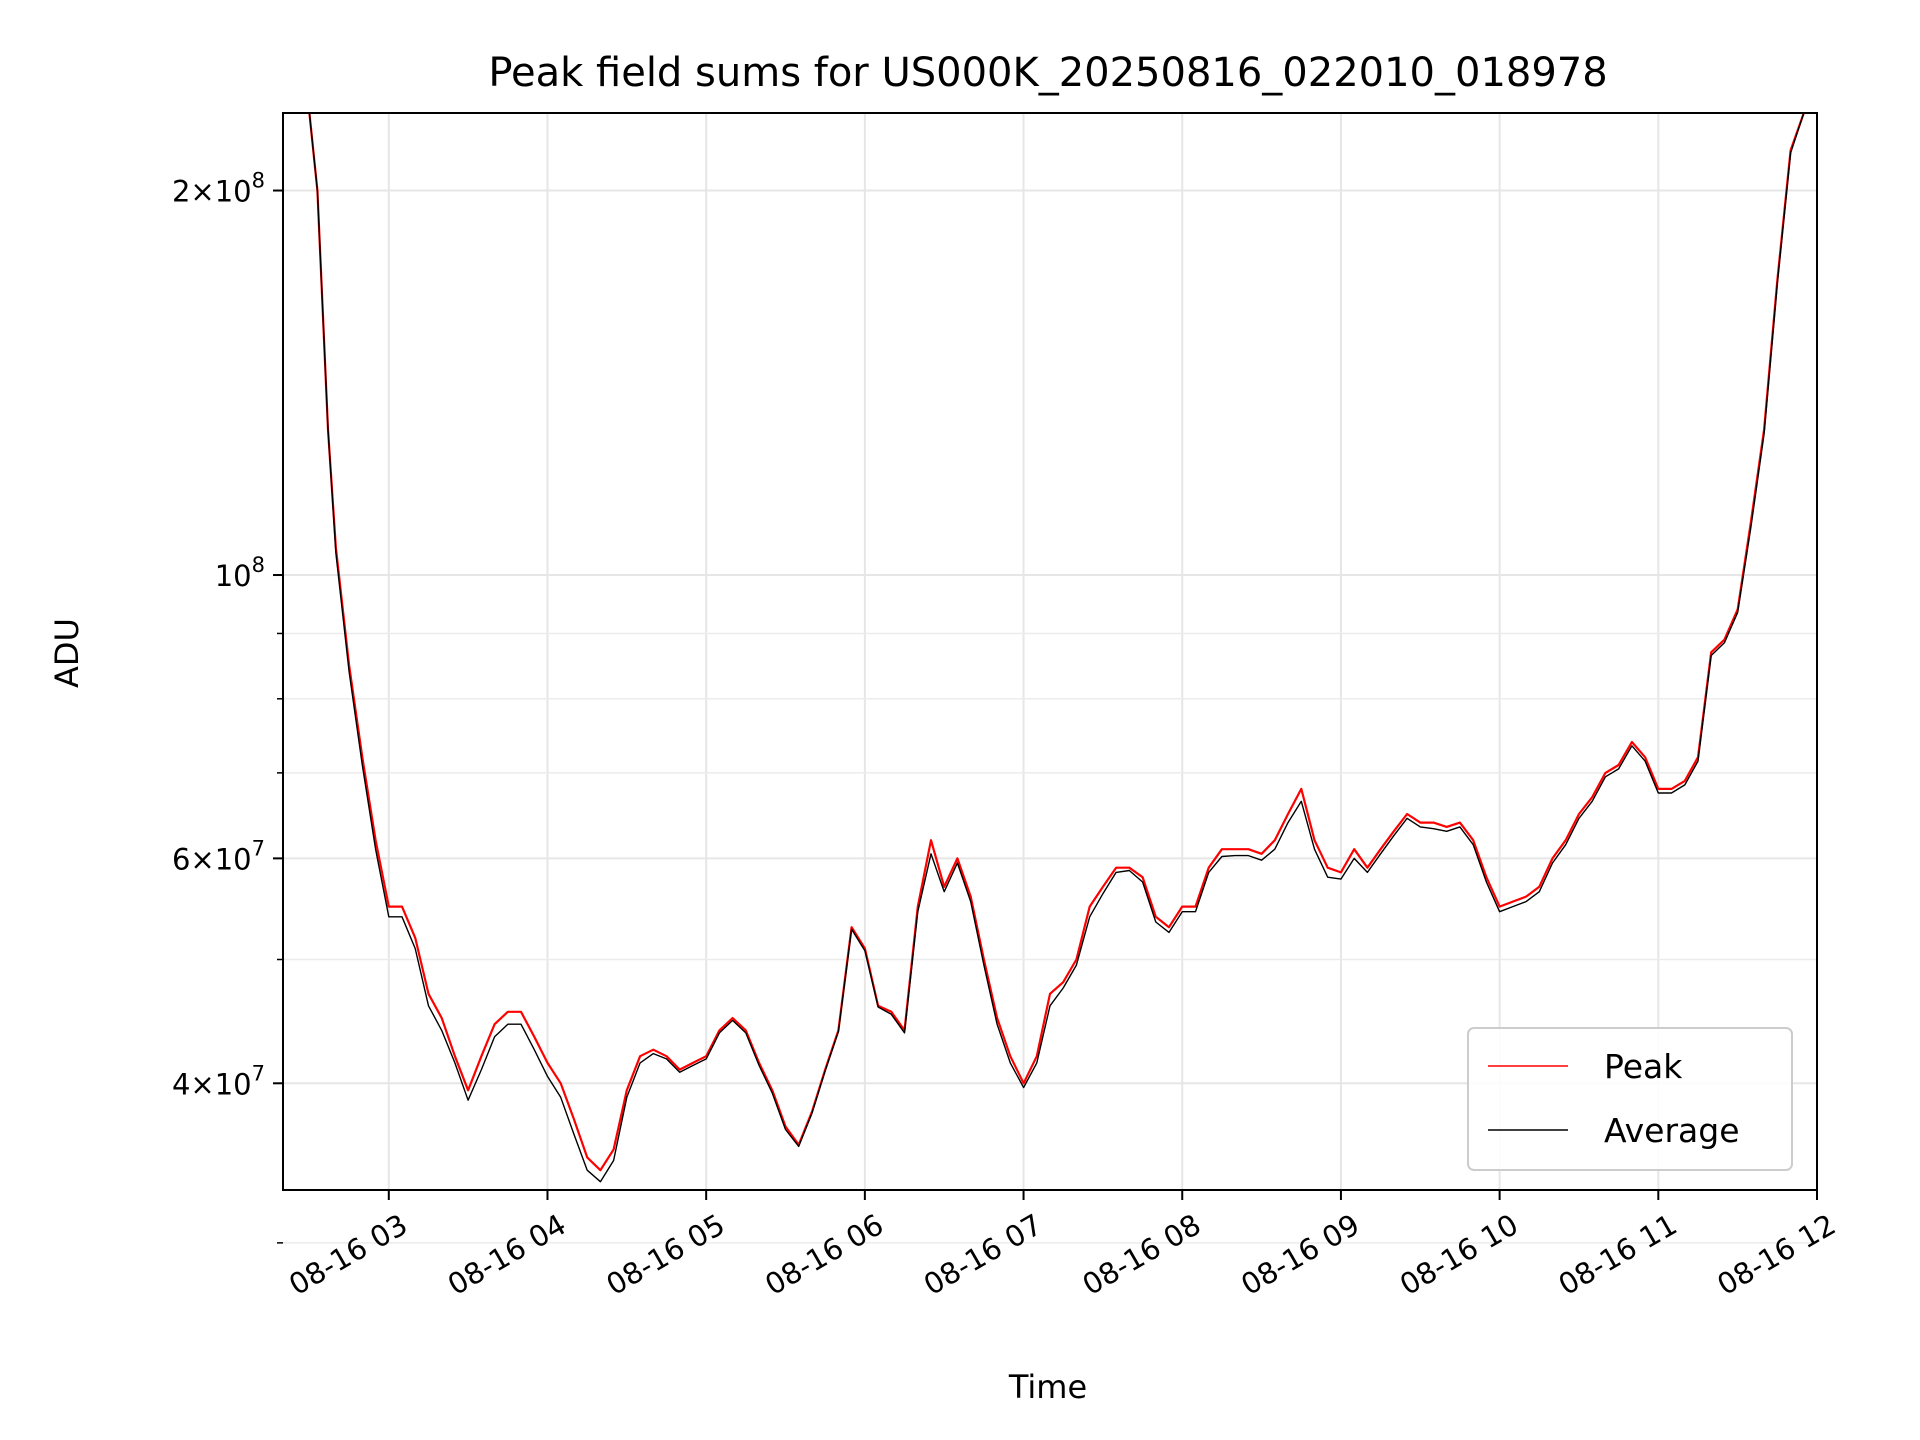 The height and width of the screenshot is (1440, 1920). What do you see at coordinates (67, 653) in the screenshot?
I see `y-axis-title: ADU` at bounding box center [67, 653].